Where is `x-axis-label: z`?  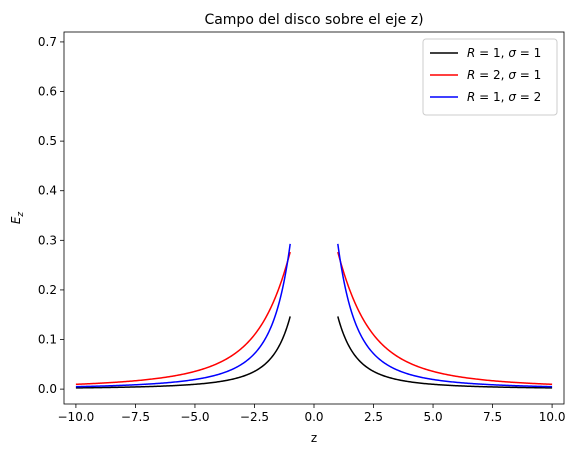
x-axis-label: z is located at coordinates (314, 438).